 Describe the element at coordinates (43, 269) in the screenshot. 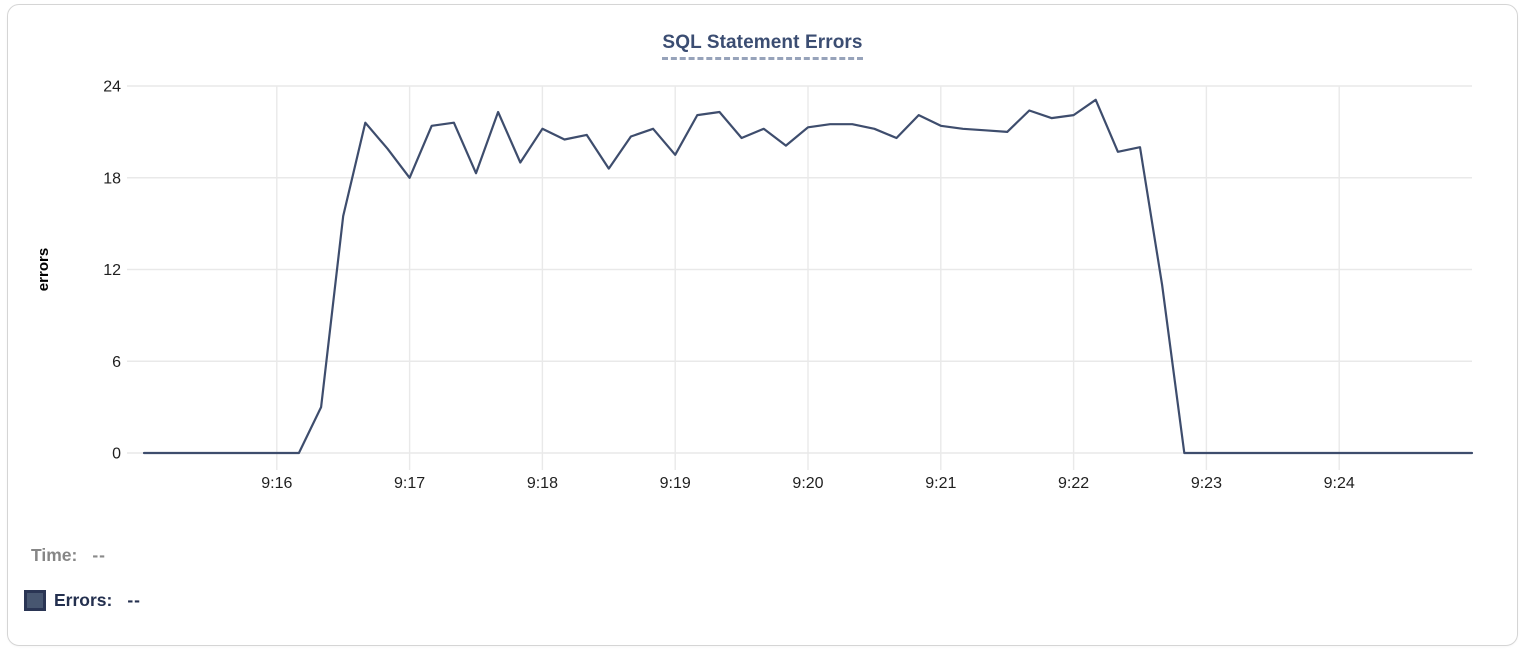

I see `y-axis-title: errors` at that location.